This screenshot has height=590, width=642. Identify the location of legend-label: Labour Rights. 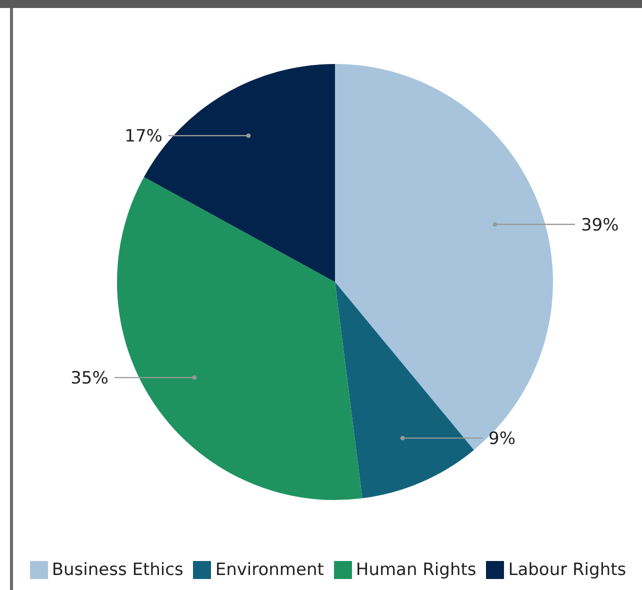
(567, 570).